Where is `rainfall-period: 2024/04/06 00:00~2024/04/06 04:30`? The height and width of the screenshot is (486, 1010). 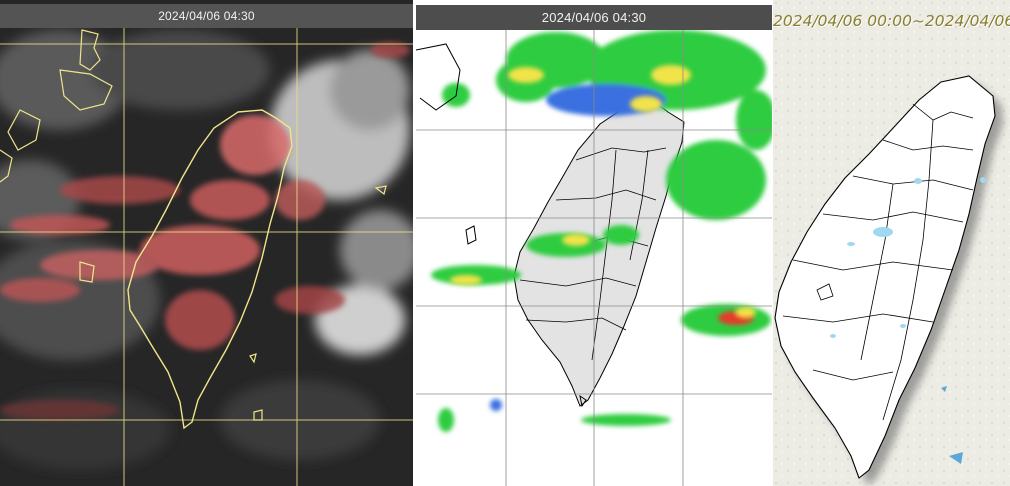 rainfall-period: 2024/04/06 00:00~2024/04/06 04:30 is located at coordinates (891, 21).